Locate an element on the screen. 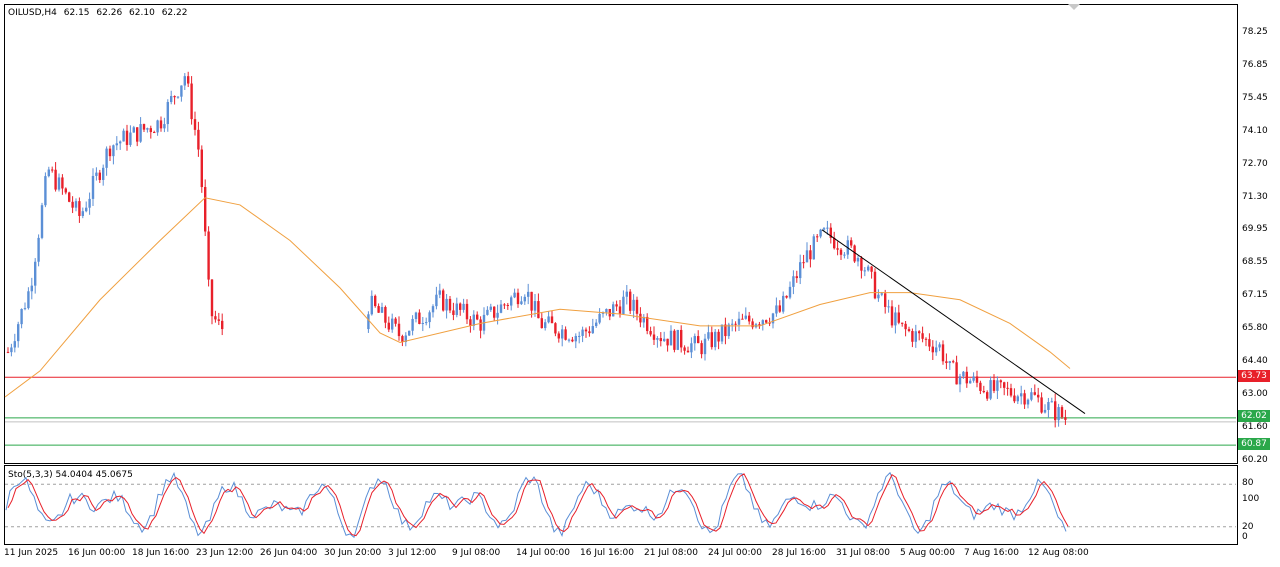 Image resolution: width=1280 pixels, height=567 pixels. stoch-axis-label: 80 is located at coordinates (1248, 483).